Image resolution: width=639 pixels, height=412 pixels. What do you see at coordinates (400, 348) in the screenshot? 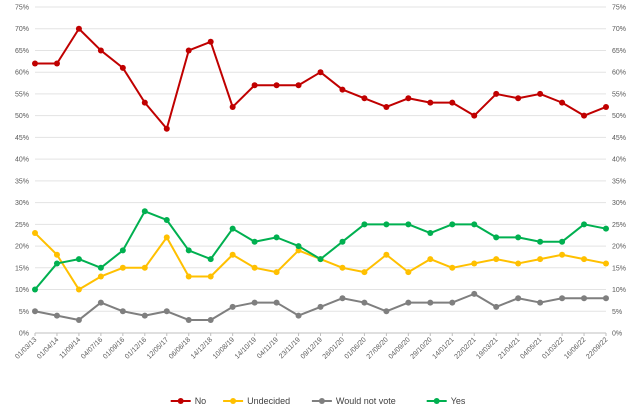
I see `x-tick-label: 04/09/20` at bounding box center [400, 348].